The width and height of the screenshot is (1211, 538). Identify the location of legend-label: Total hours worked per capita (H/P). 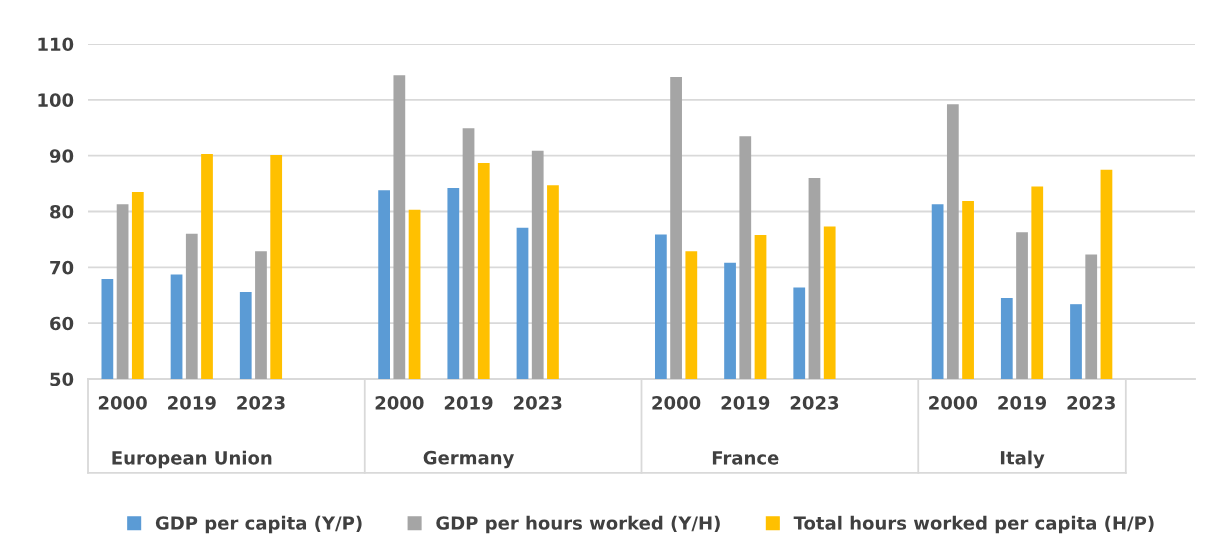
(973, 524).